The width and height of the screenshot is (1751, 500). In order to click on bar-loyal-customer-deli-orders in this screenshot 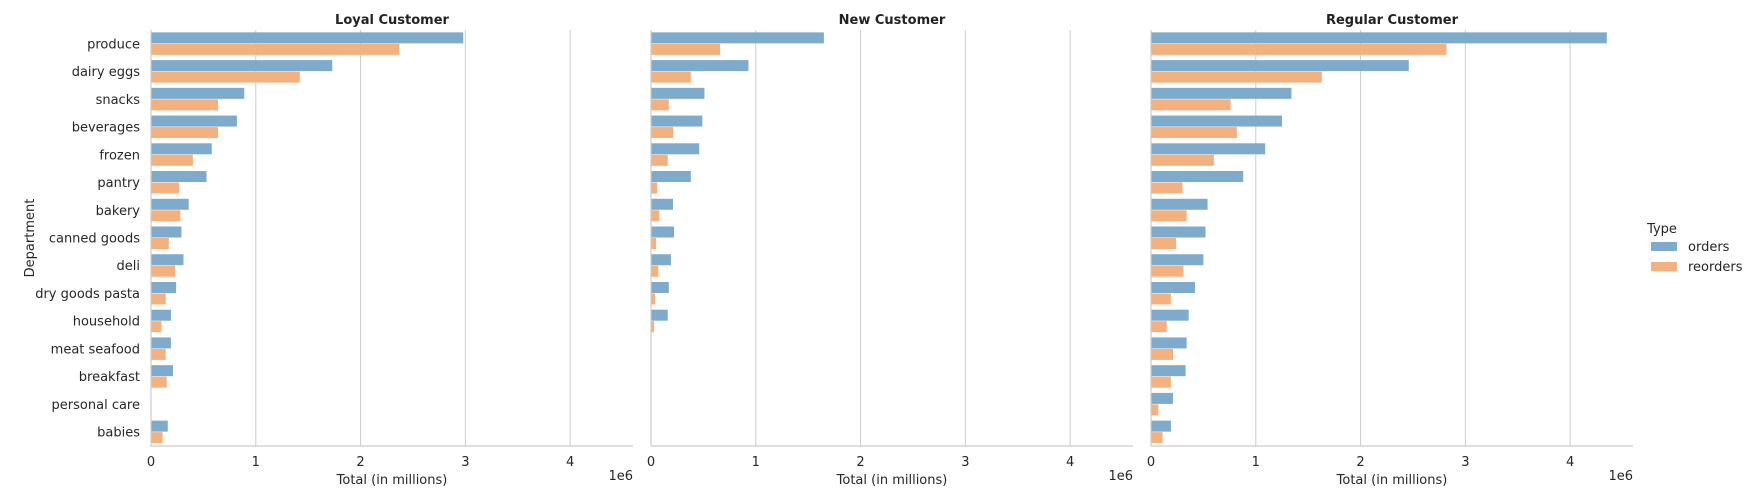, I will do `click(167, 260)`.